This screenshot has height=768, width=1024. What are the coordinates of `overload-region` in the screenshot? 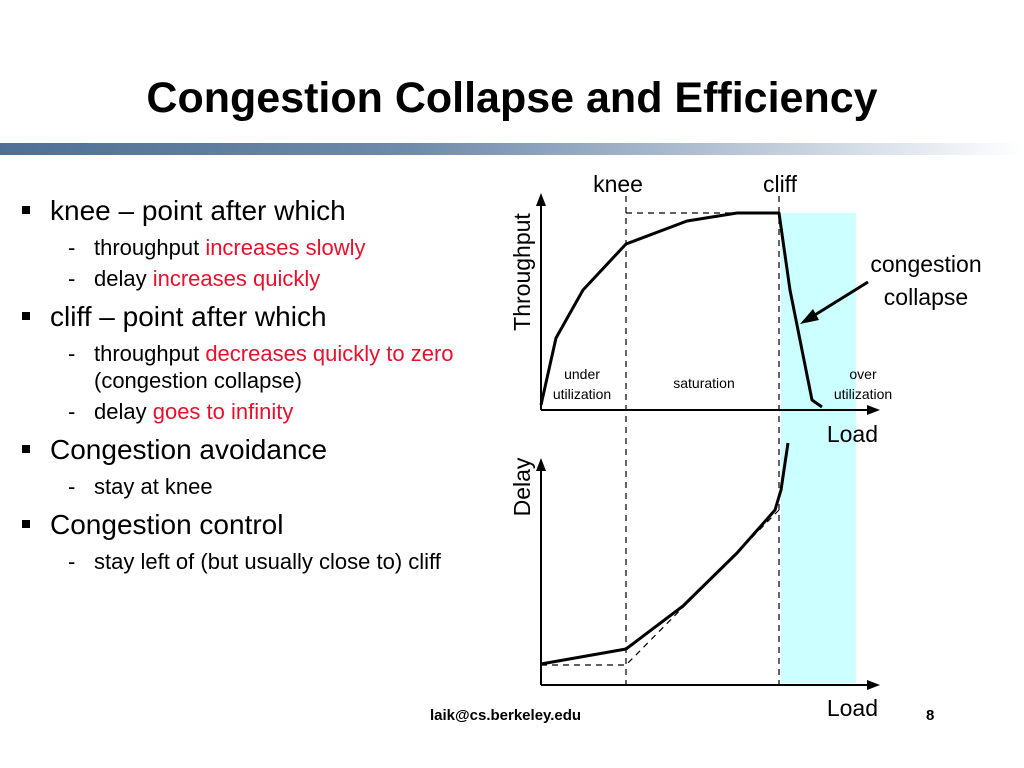 It's located at (818, 448).